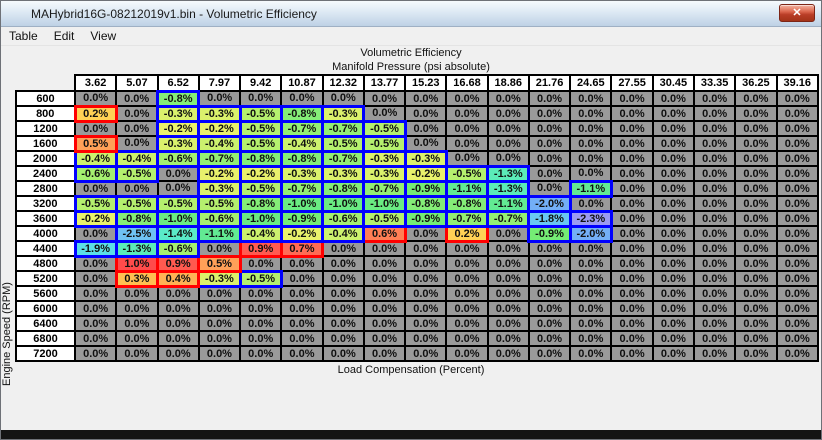  Describe the element at coordinates (590, 233) in the screenshot. I see `table-cell: -2.0%` at that location.